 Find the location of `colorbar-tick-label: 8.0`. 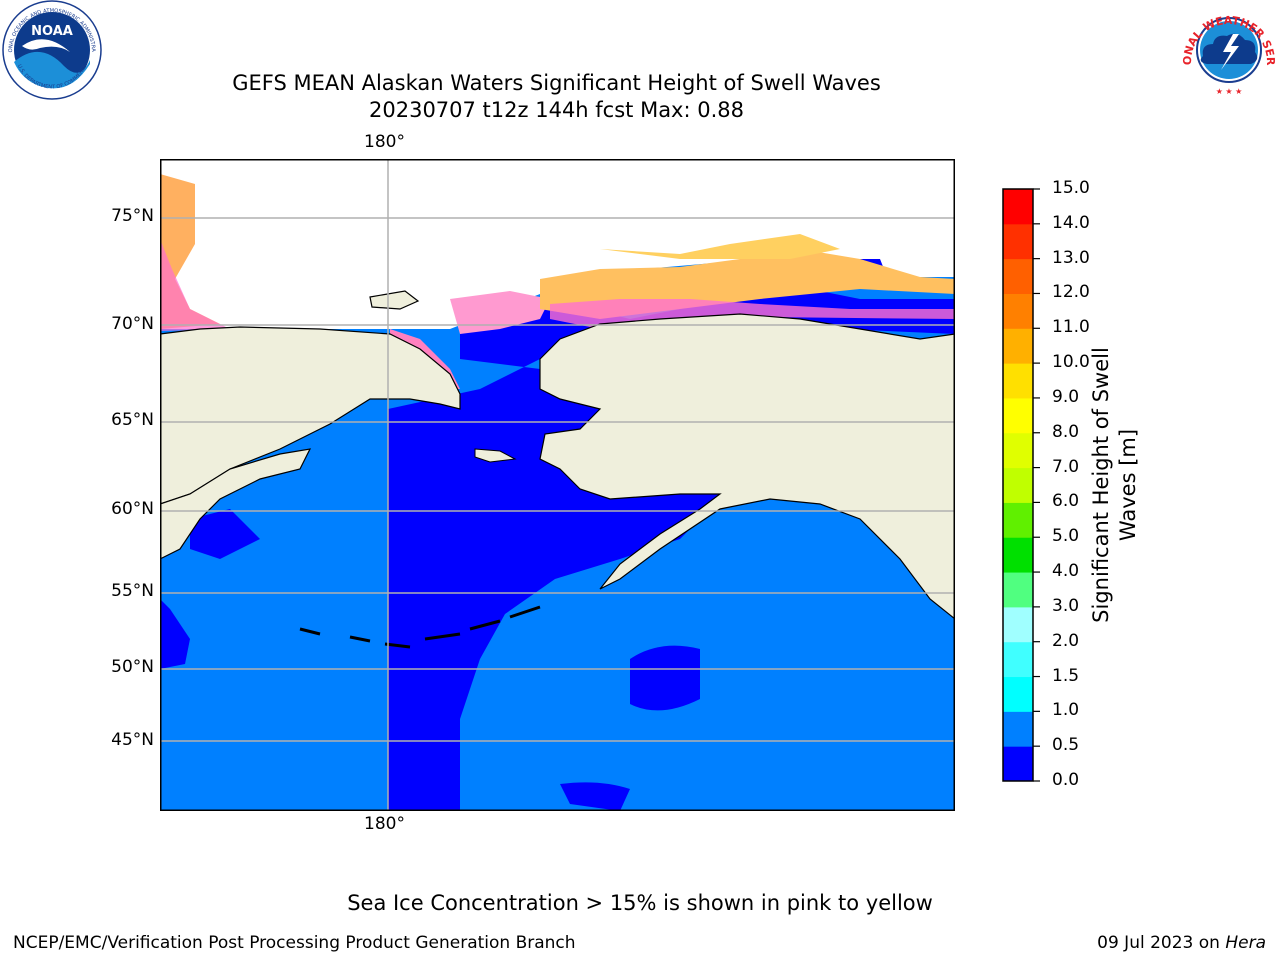

colorbar-tick-label: 8.0 is located at coordinates (1066, 431).